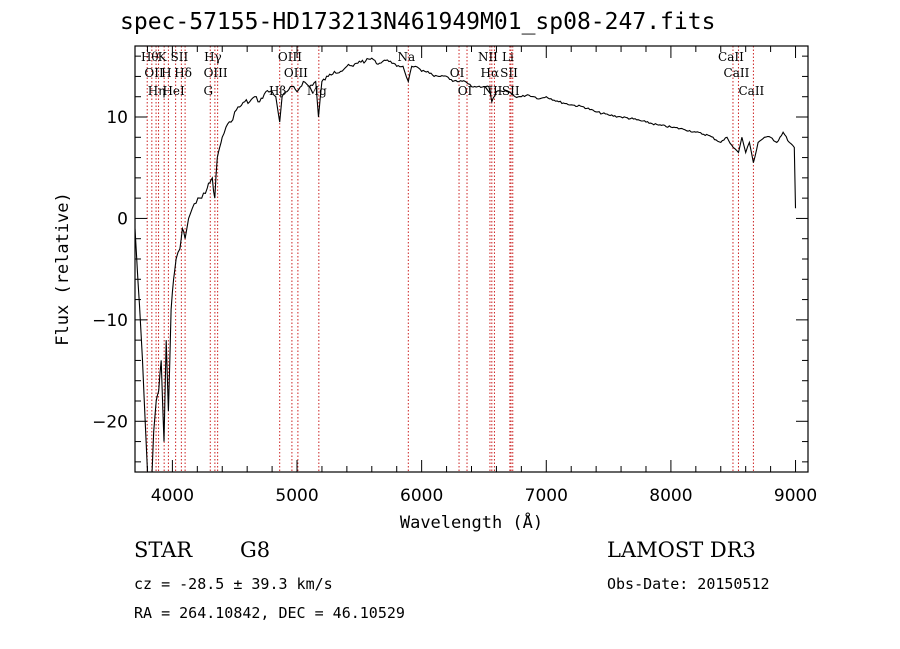 This screenshot has height=649, width=900. I want to click on redshift-velocity: cz = -28.5 ± 39.3 km/s, so click(233, 584).